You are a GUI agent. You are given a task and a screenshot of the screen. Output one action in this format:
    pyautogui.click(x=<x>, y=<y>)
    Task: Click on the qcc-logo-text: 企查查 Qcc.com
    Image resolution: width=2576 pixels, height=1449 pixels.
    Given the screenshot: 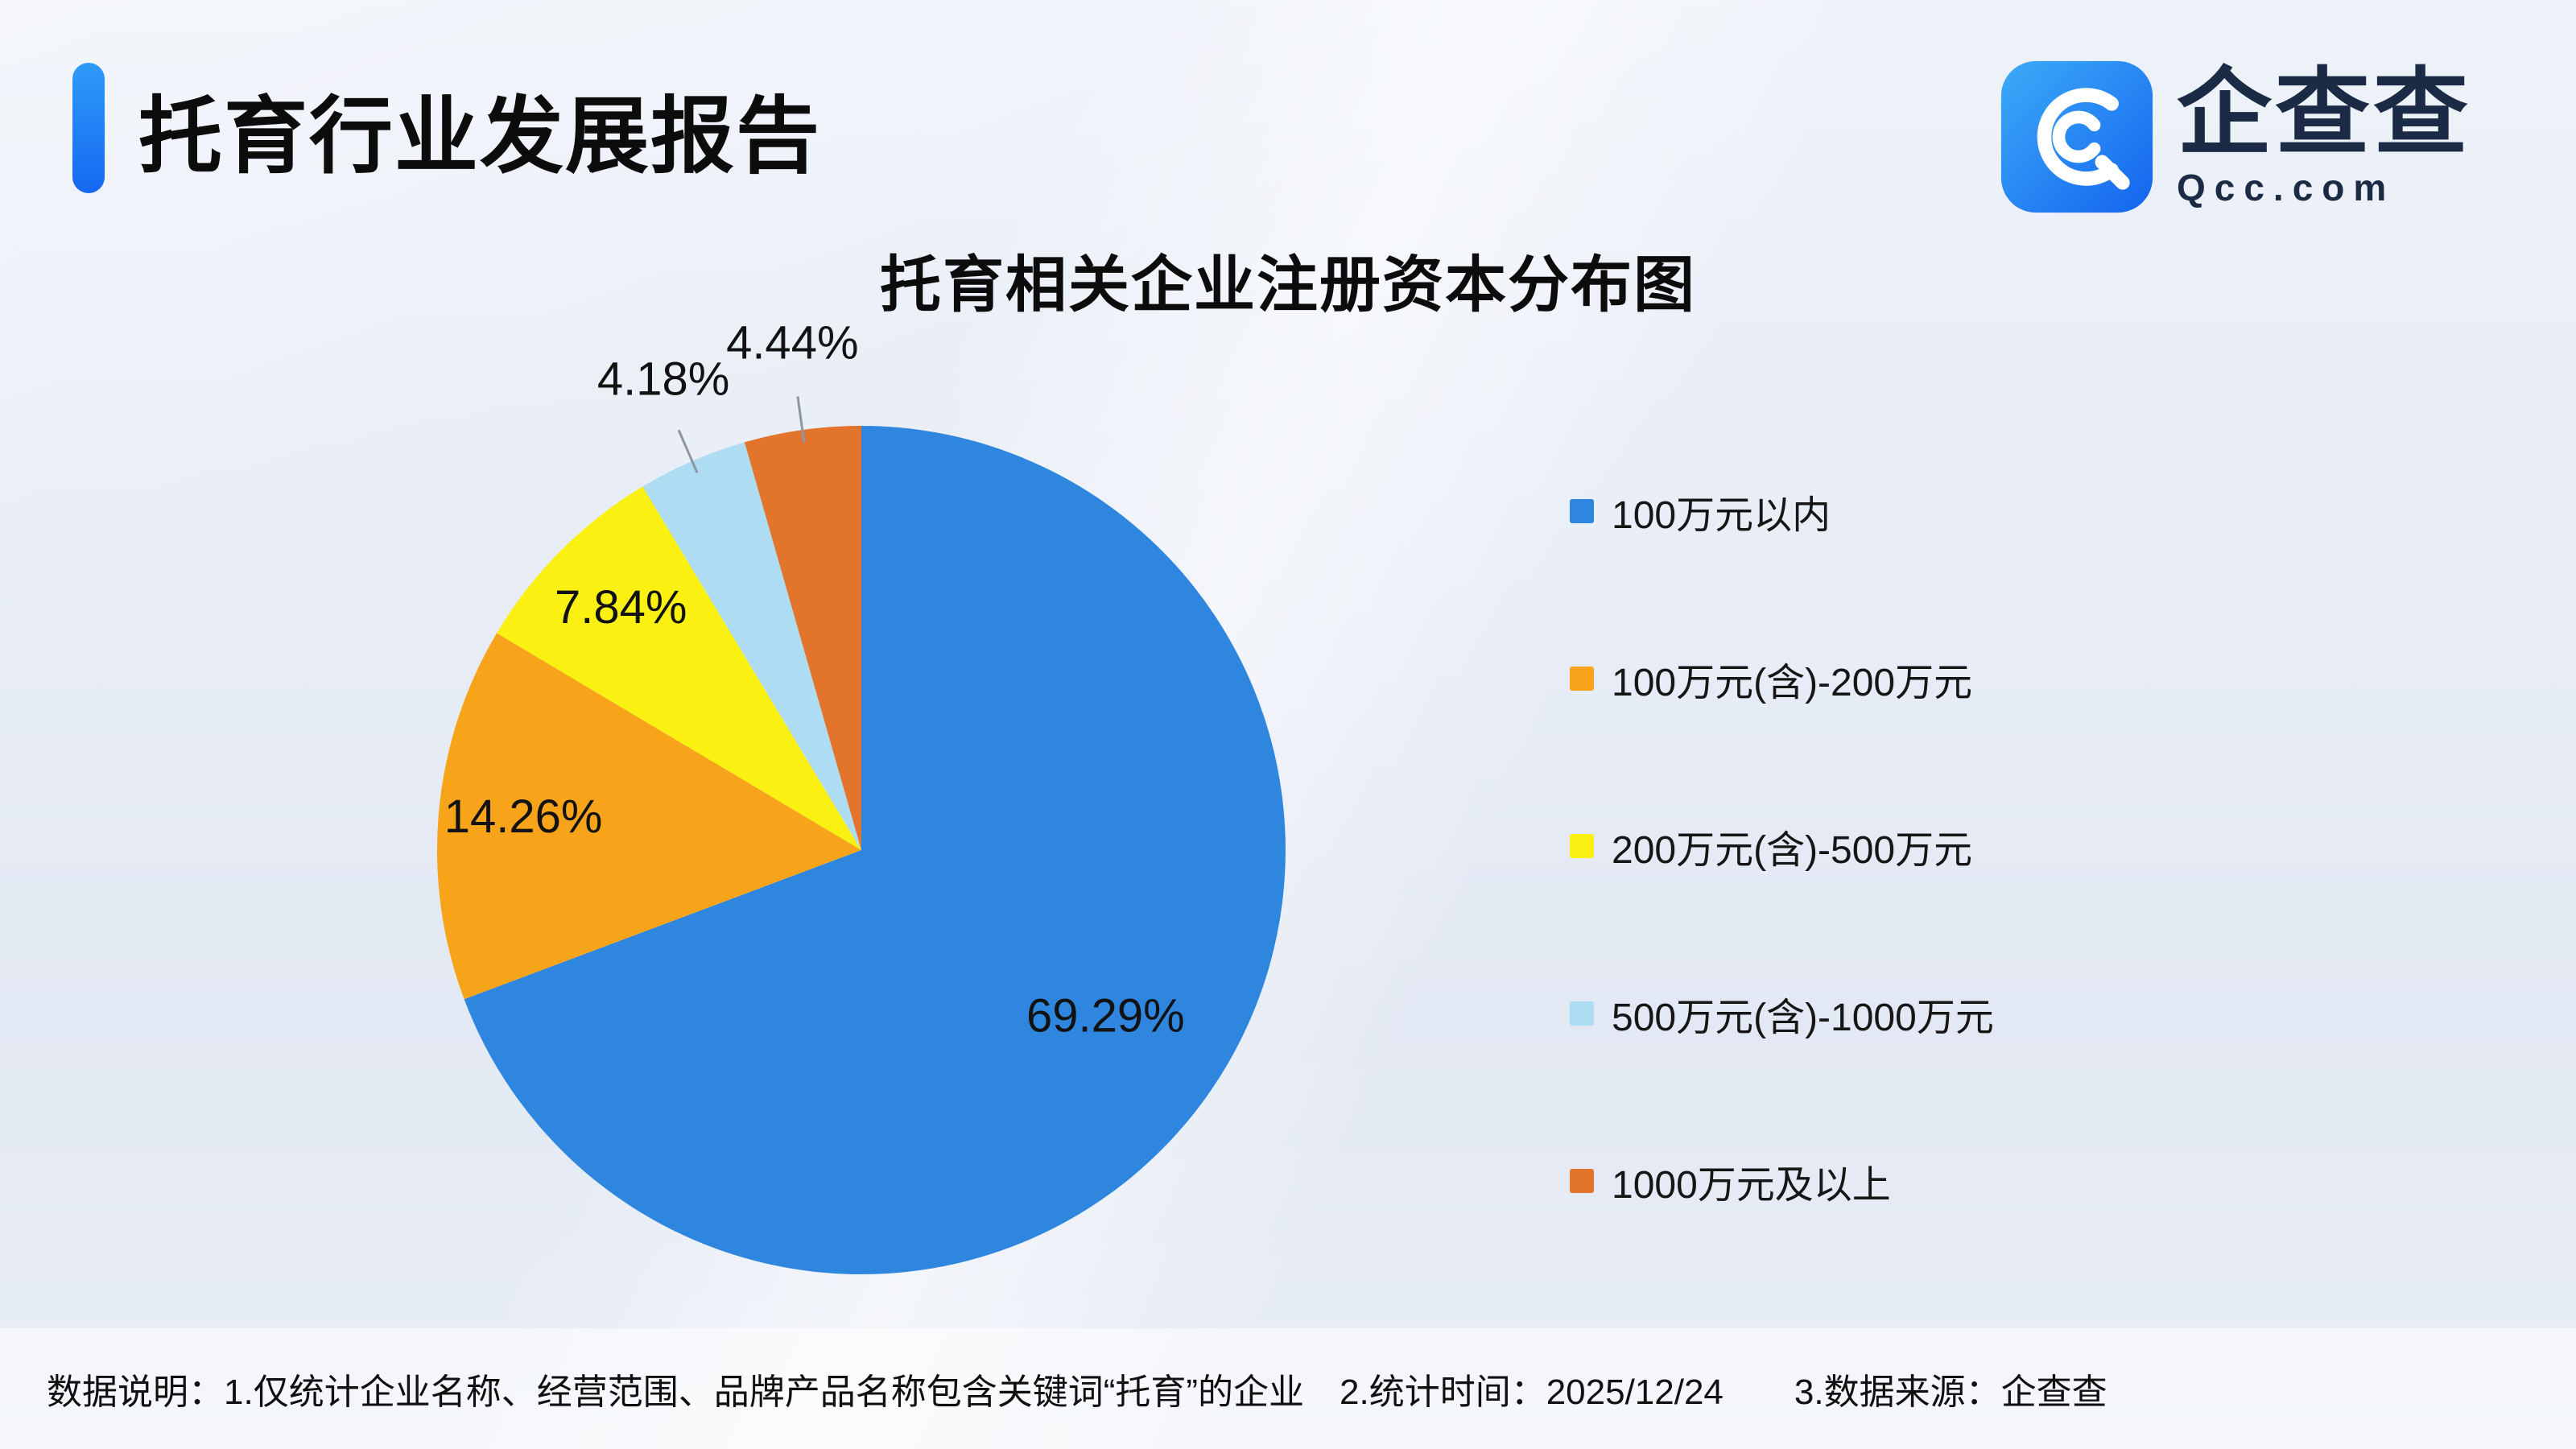 What is the action you would take?
    pyautogui.click(x=2324, y=136)
    